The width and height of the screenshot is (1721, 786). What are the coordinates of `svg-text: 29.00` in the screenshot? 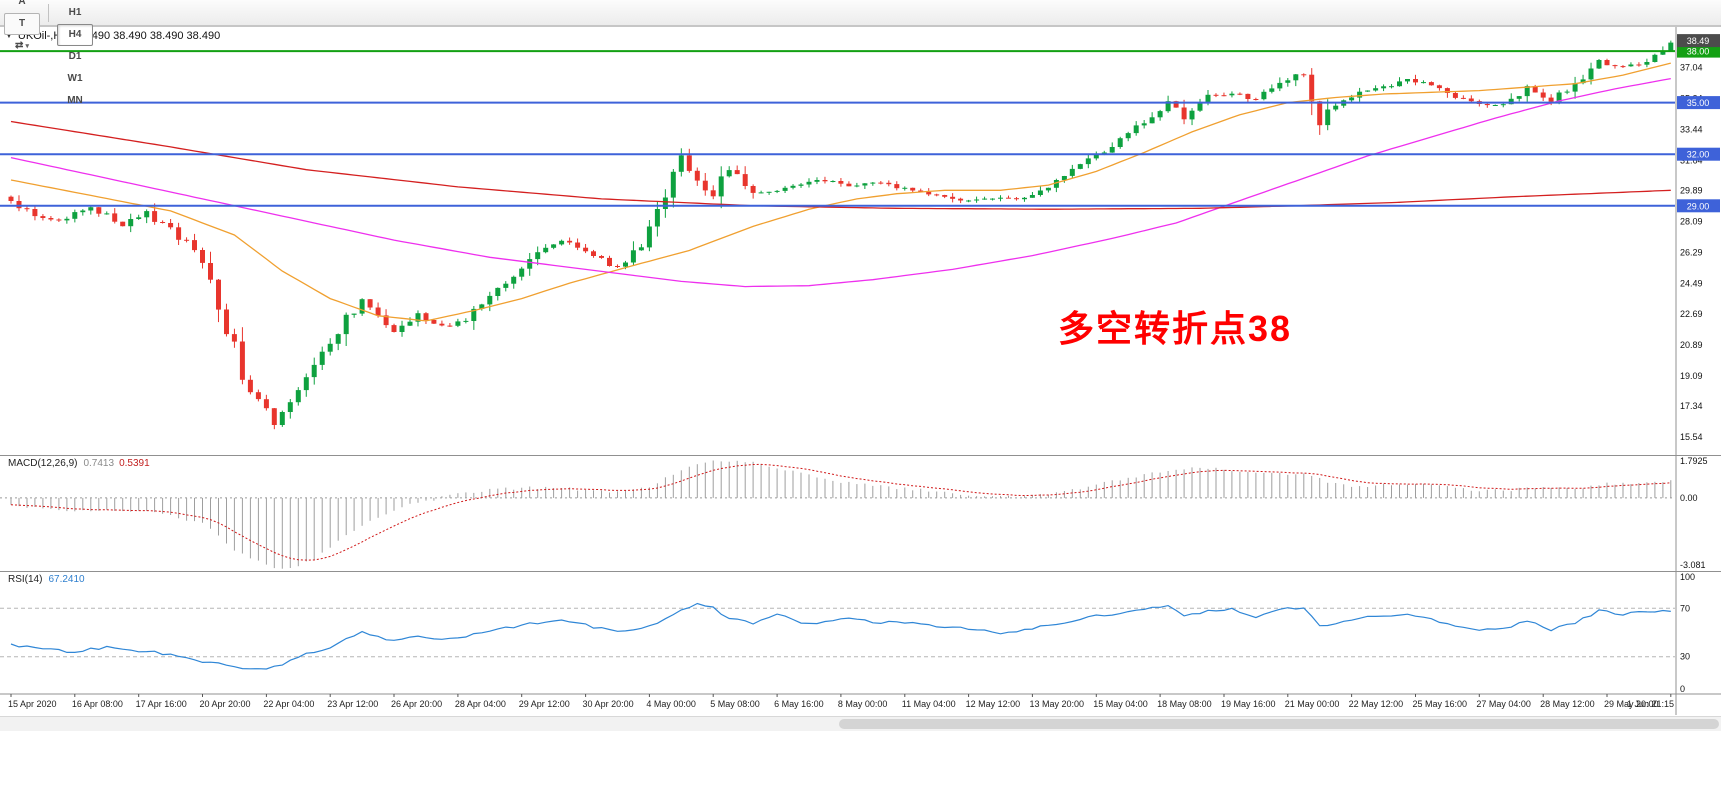 It's located at (1698, 206).